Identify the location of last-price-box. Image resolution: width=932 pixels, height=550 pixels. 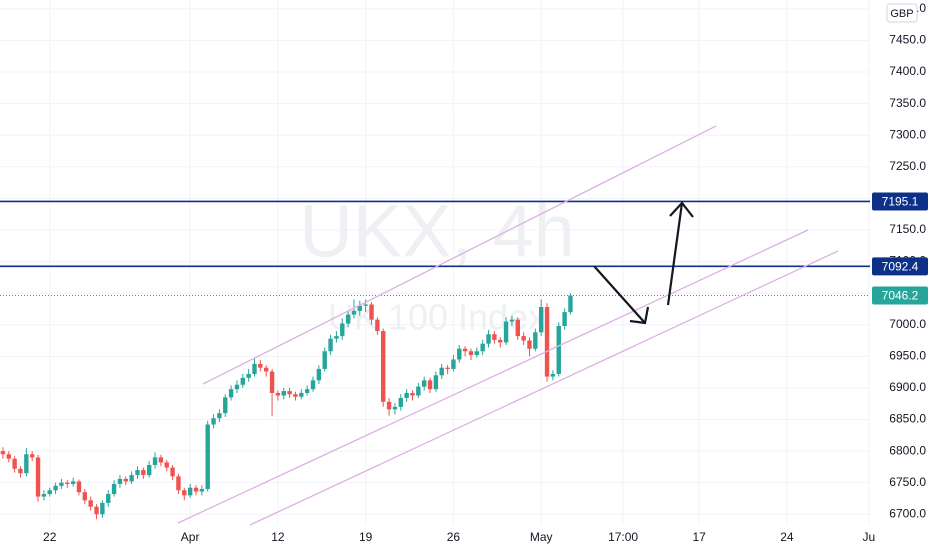
(900, 295).